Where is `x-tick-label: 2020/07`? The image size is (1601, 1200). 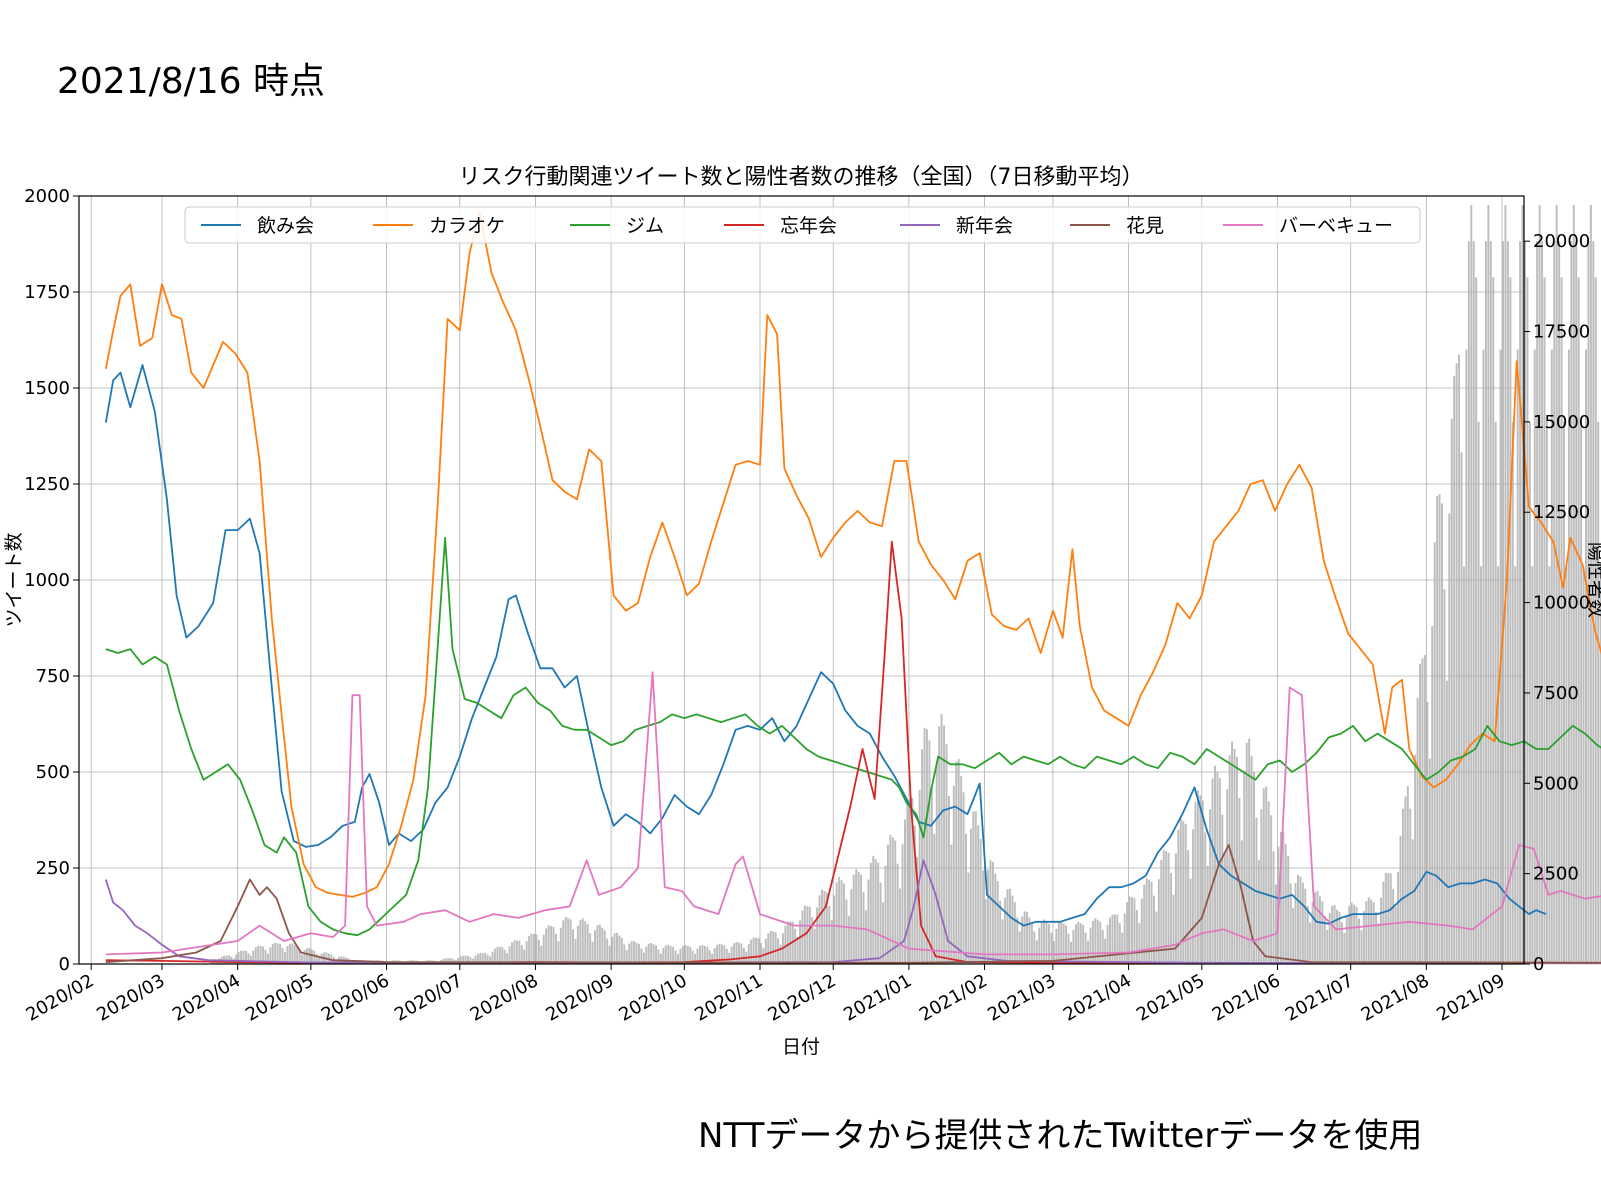
x-tick-label: 2020/07 is located at coordinates (428, 998).